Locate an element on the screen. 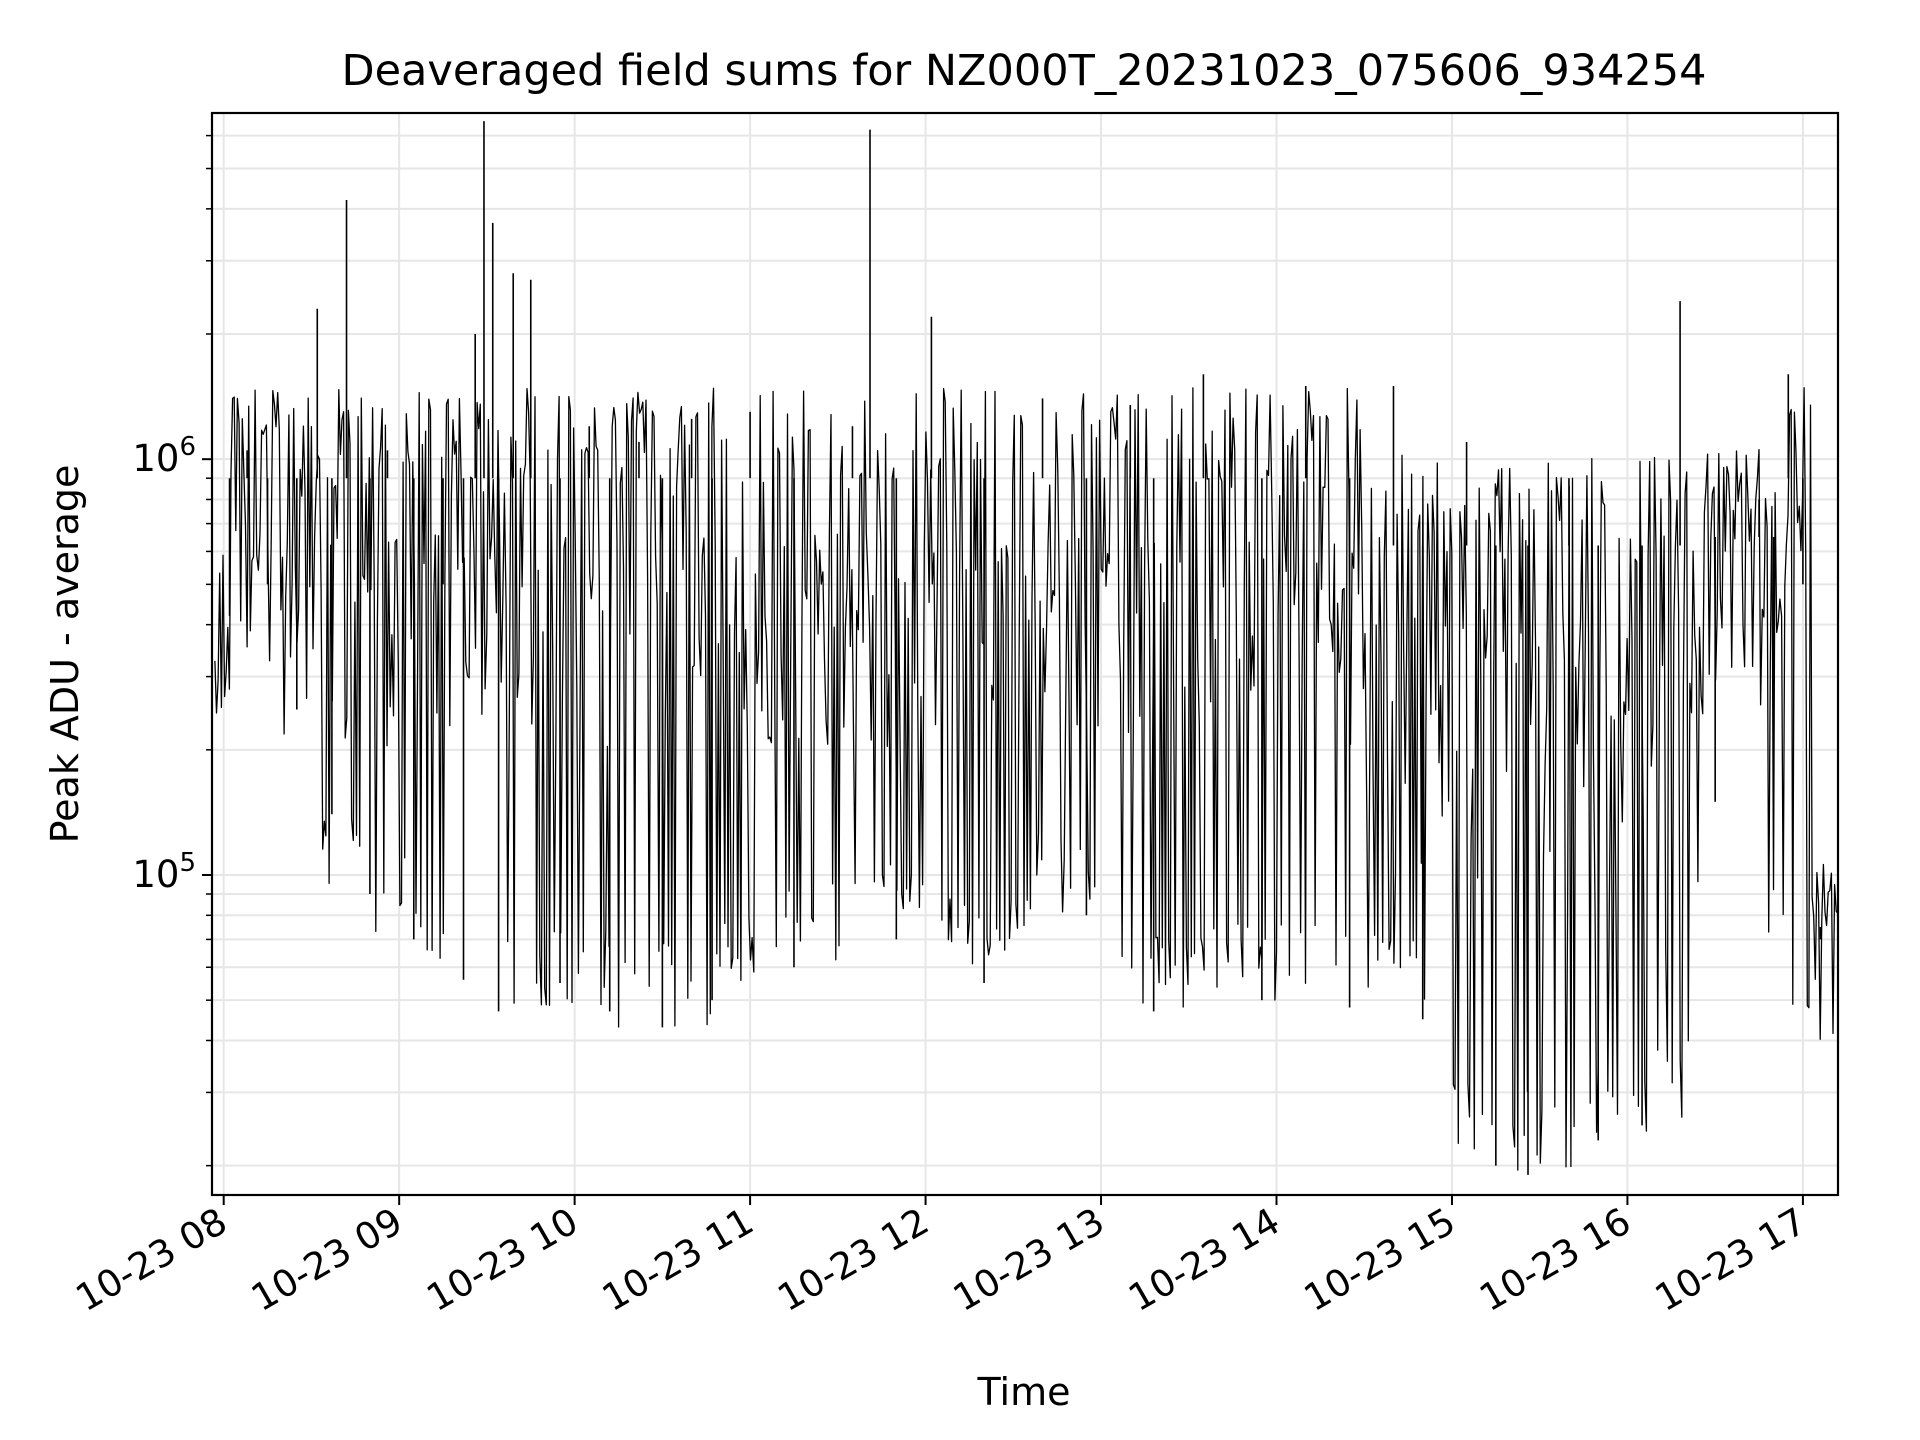 This screenshot has width=1920, height=1440. y-tick-label: 106 is located at coordinates (164, 456).